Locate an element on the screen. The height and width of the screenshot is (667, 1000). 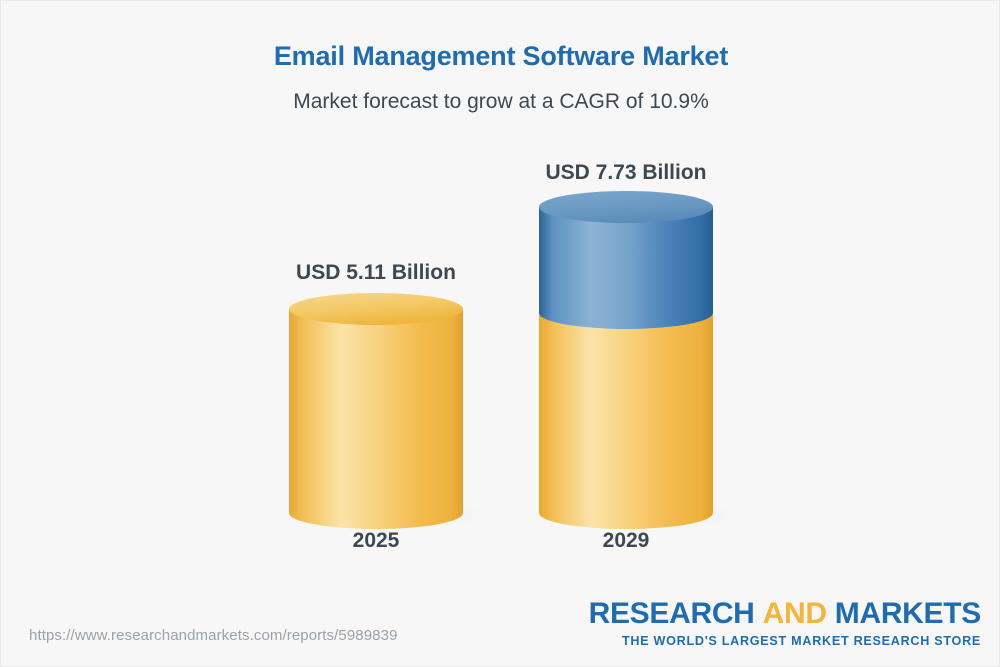
cylinder-bar-2025 is located at coordinates (386, 411).